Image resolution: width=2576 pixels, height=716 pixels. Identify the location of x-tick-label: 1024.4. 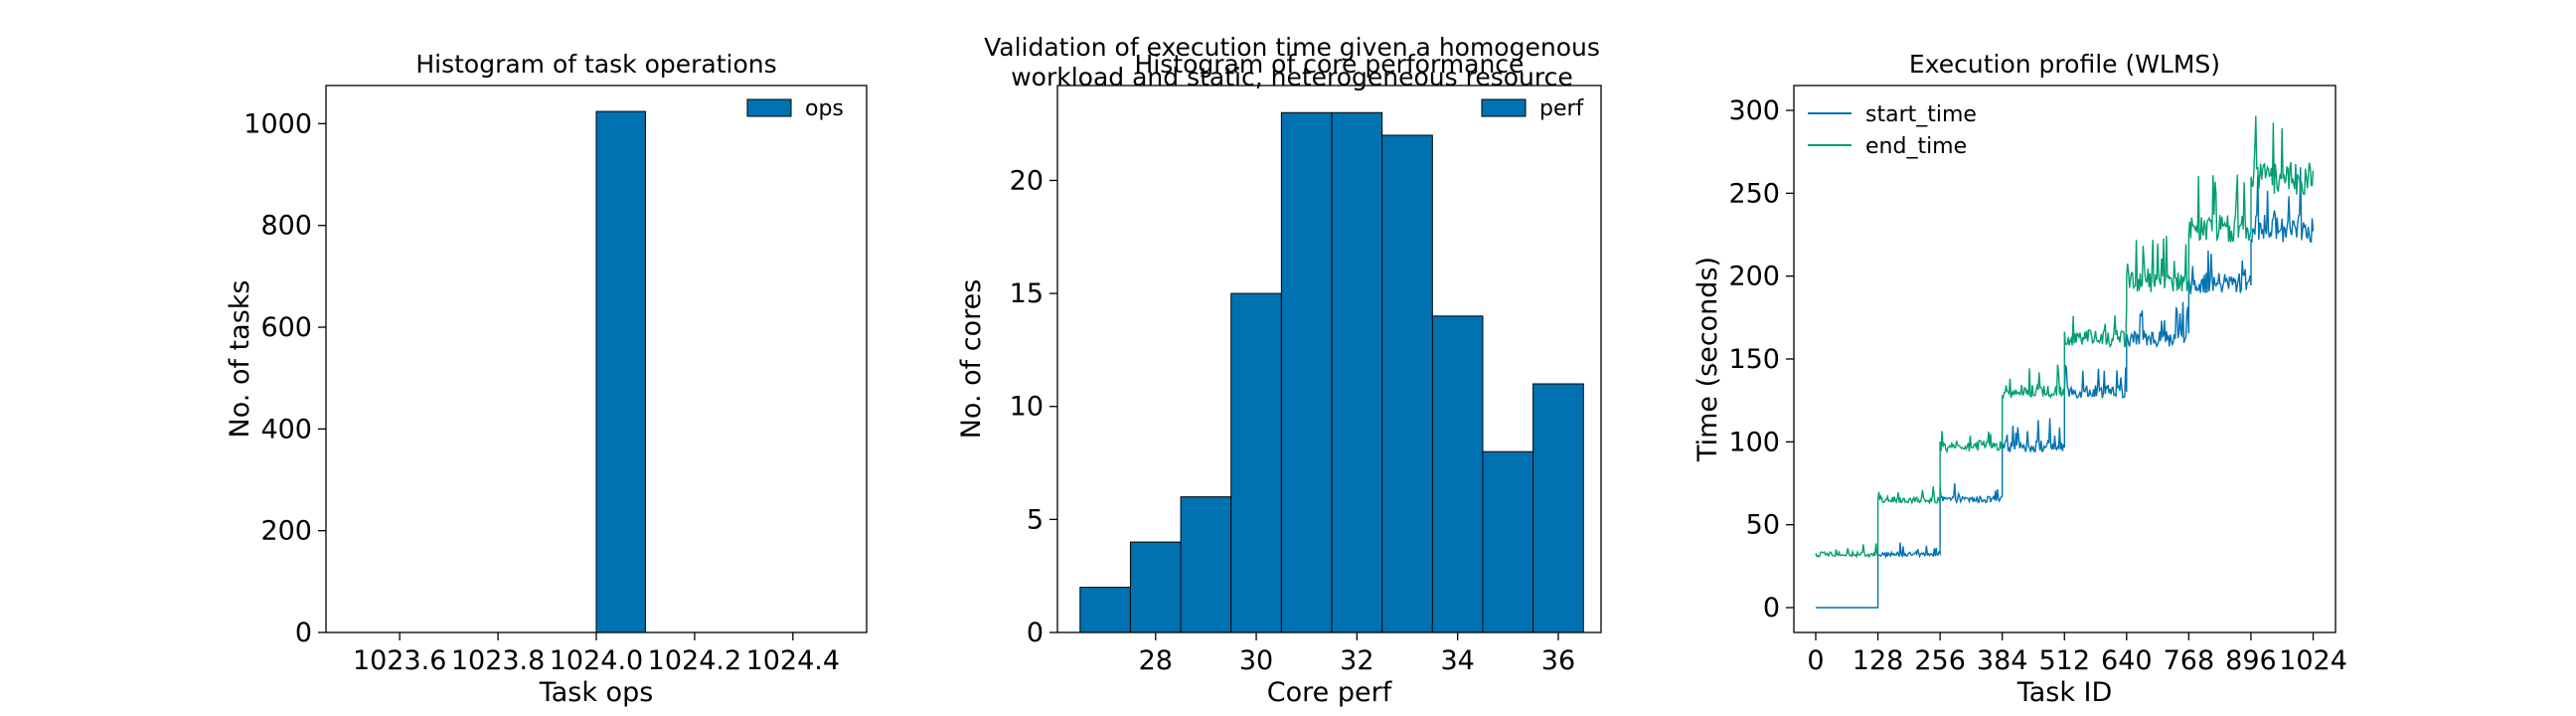
(793, 660).